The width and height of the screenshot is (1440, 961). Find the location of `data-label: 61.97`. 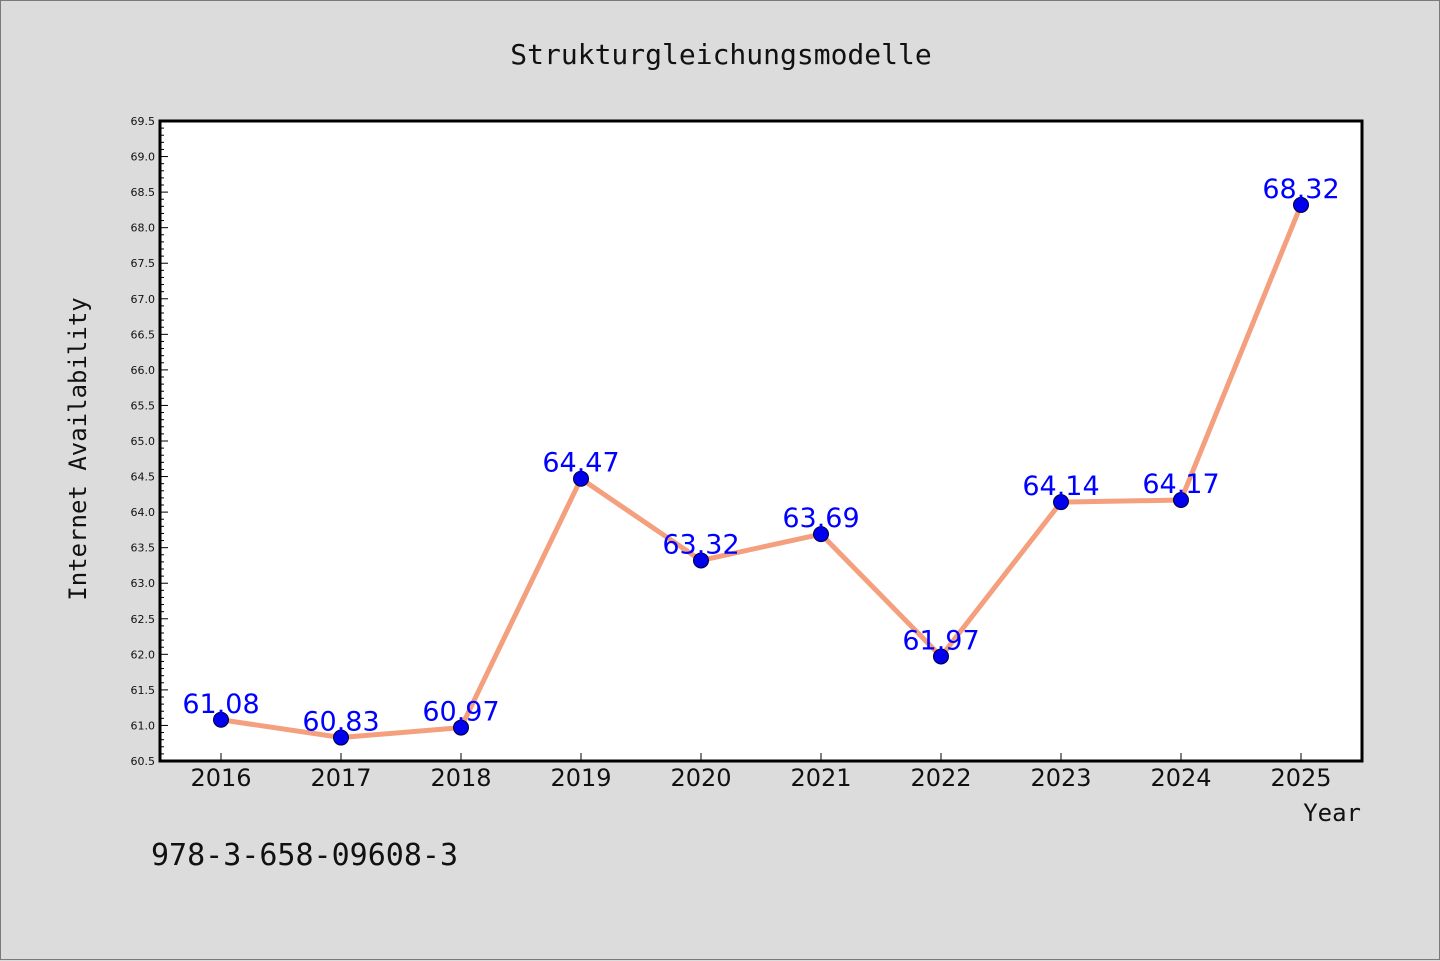

data-label: 61.97 is located at coordinates (940, 640).